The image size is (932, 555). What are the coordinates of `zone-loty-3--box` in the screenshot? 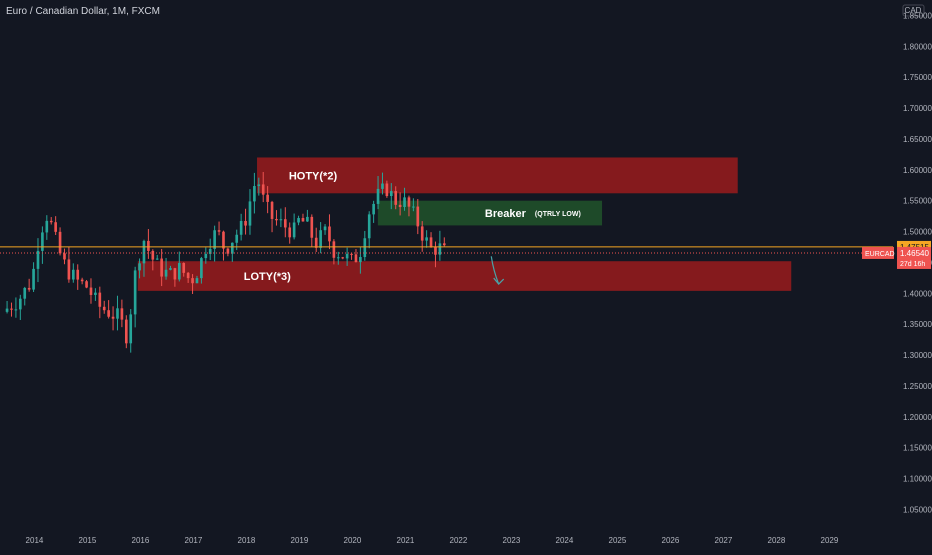 It's located at (464, 276).